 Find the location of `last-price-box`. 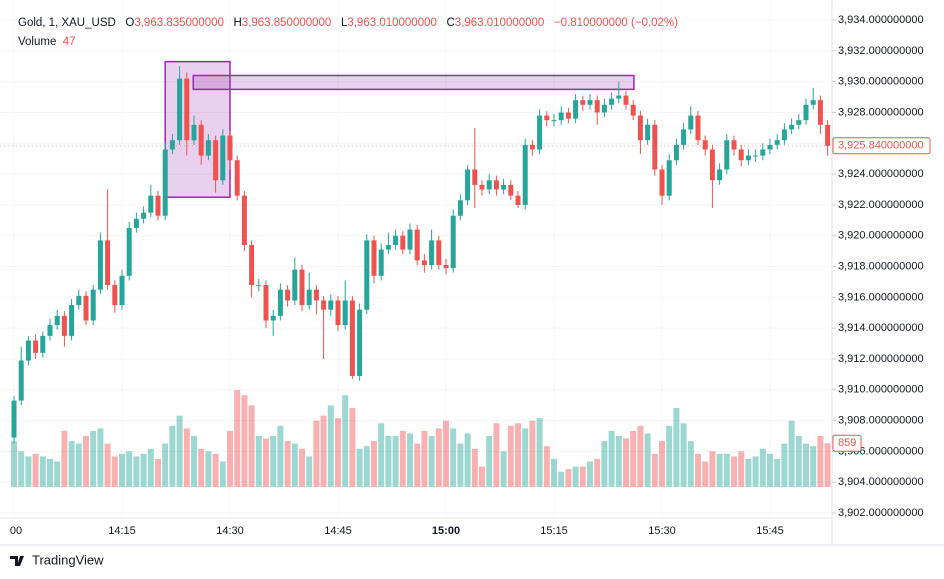

last-price-box is located at coordinates (881, 146).